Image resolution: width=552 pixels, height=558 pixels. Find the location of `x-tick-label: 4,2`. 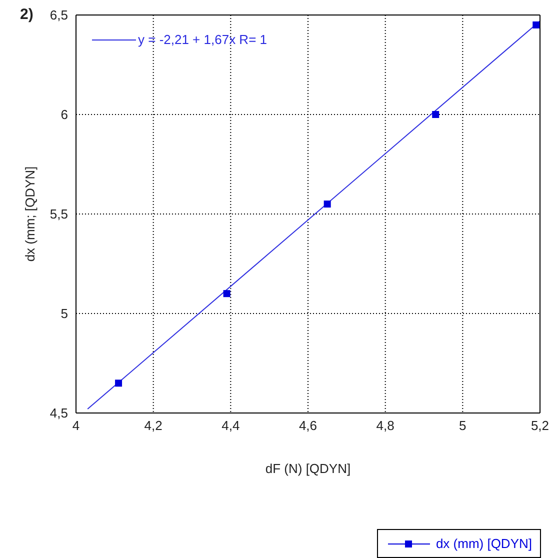

x-tick-label: 4,2 is located at coordinates (153, 426).